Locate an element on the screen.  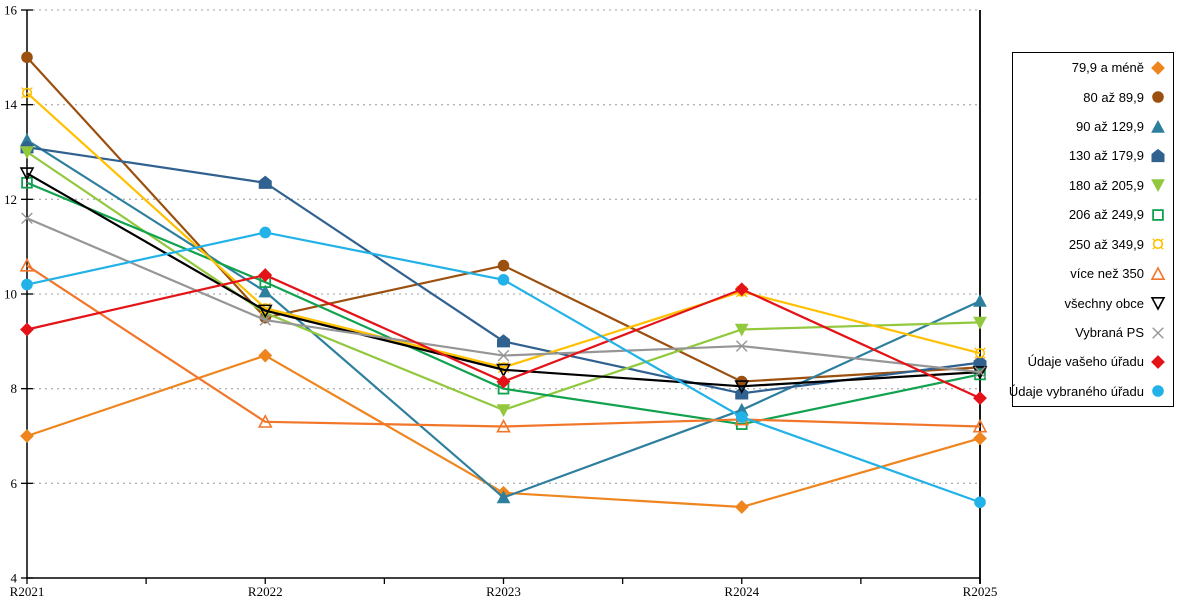
y-axis-tick-label: 8 is located at coordinates (14, 388).